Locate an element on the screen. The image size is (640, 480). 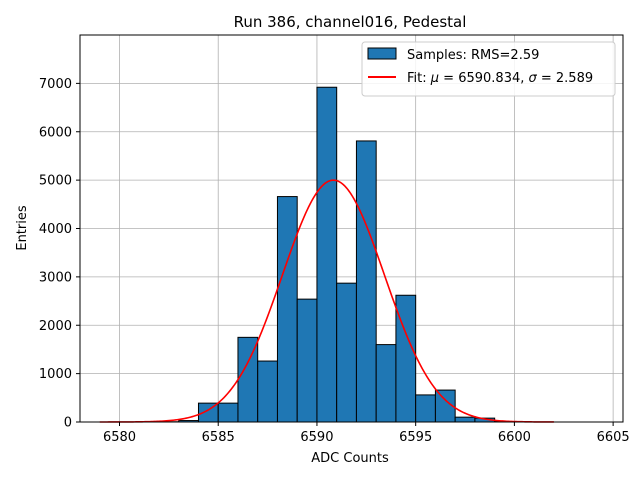
legend-swatch-samples is located at coordinates (382, 53).